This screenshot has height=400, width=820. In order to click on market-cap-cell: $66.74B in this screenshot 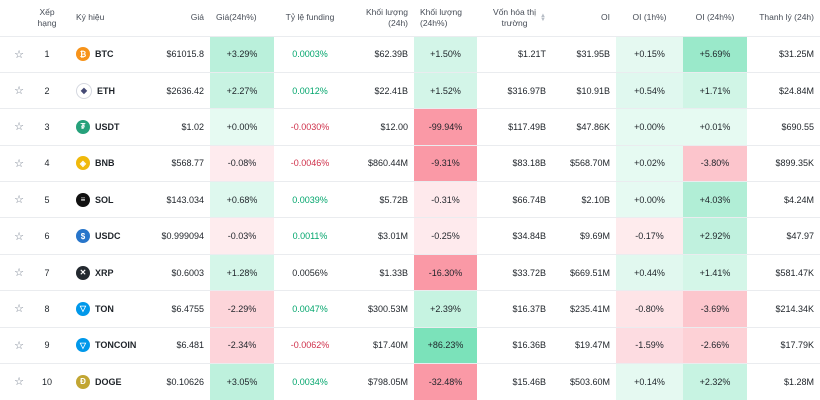, I will do `click(529, 199)`.